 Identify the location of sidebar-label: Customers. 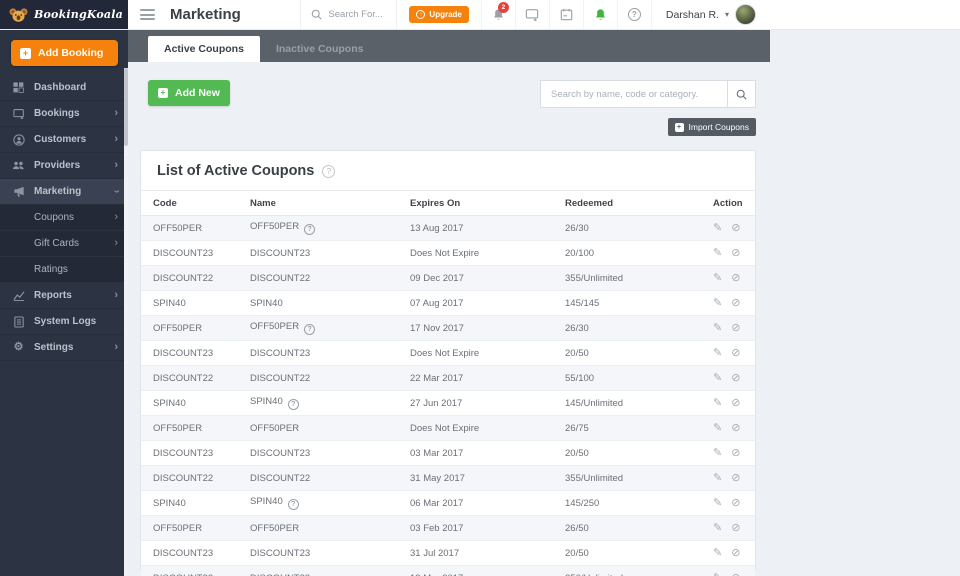
(60, 139).